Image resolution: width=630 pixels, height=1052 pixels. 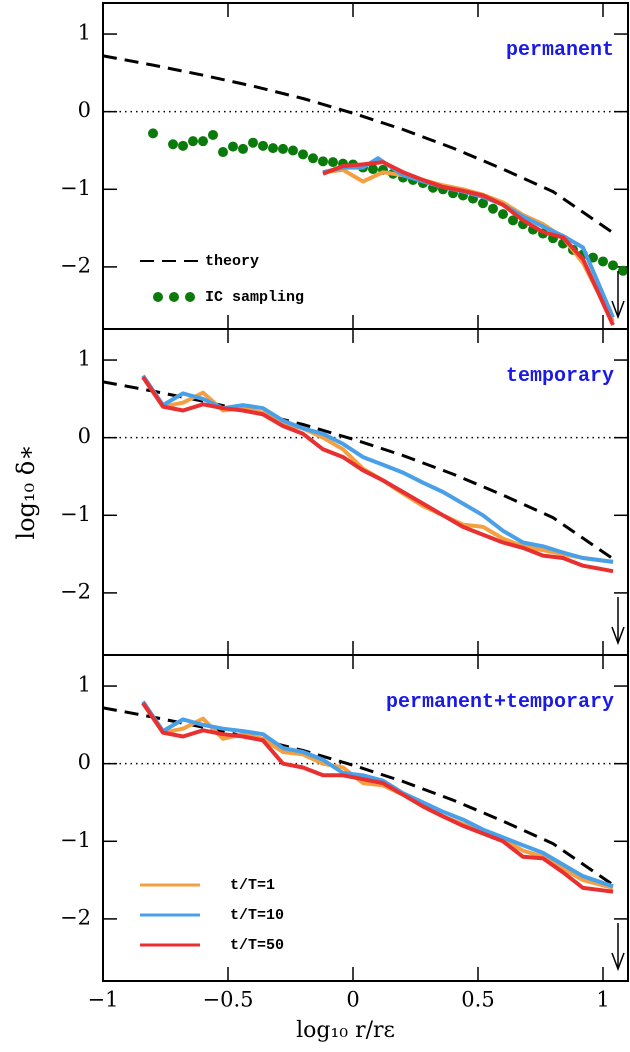 What do you see at coordinates (257, 915) in the screenshot?
I see `legend-label: t/T=10` at bounding box center [257, 915].